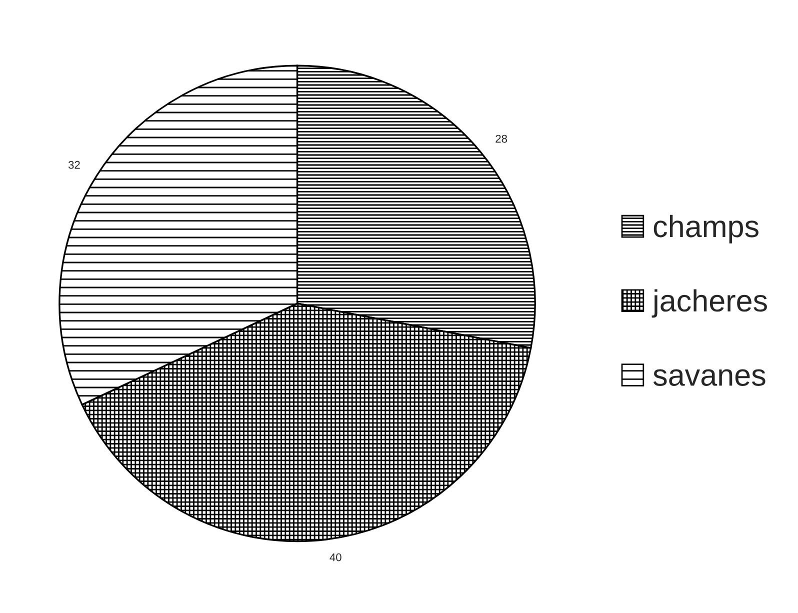 Image resolution: width=798 pixels, height=613 pixels. Describe the element at coordinates (336, 557) in the screenshot. I see `data-label: 40` at that location.